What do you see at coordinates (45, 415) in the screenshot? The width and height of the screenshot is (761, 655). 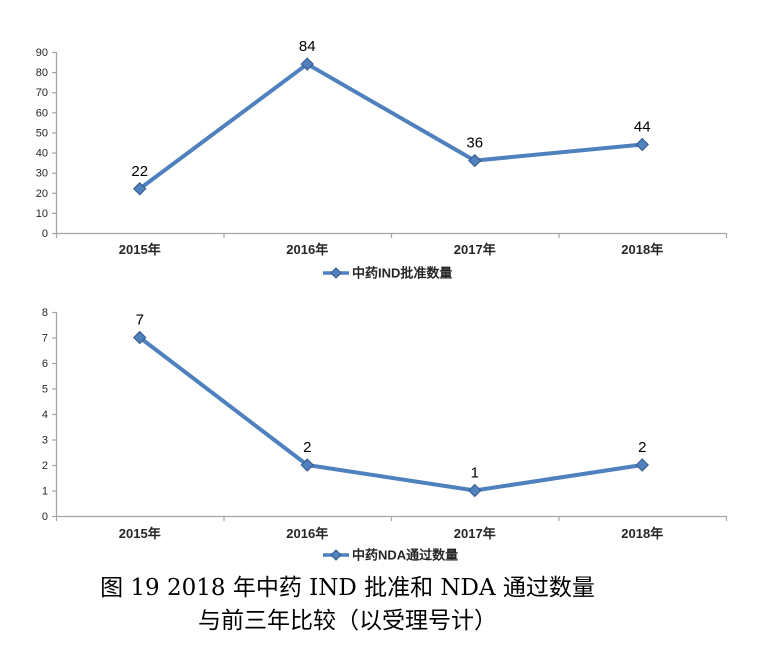 I see `y-tick-label: 4` at bounding box center [45, 415].